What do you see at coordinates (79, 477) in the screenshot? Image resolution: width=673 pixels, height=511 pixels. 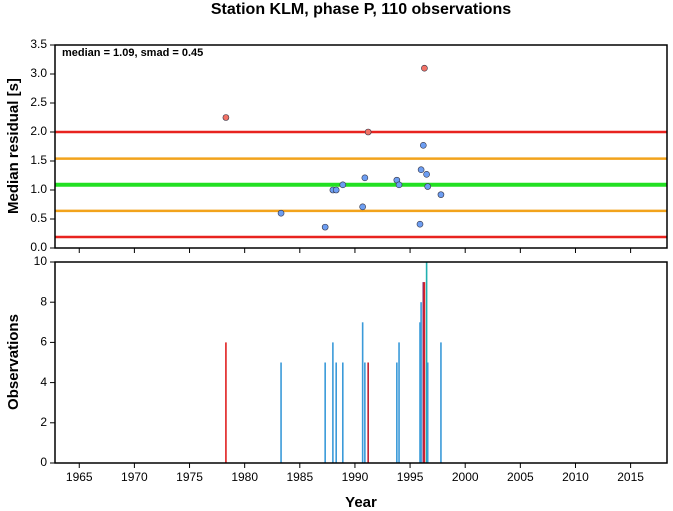 I see `x-tick-label: 1965` at bounding box center [79, 477].